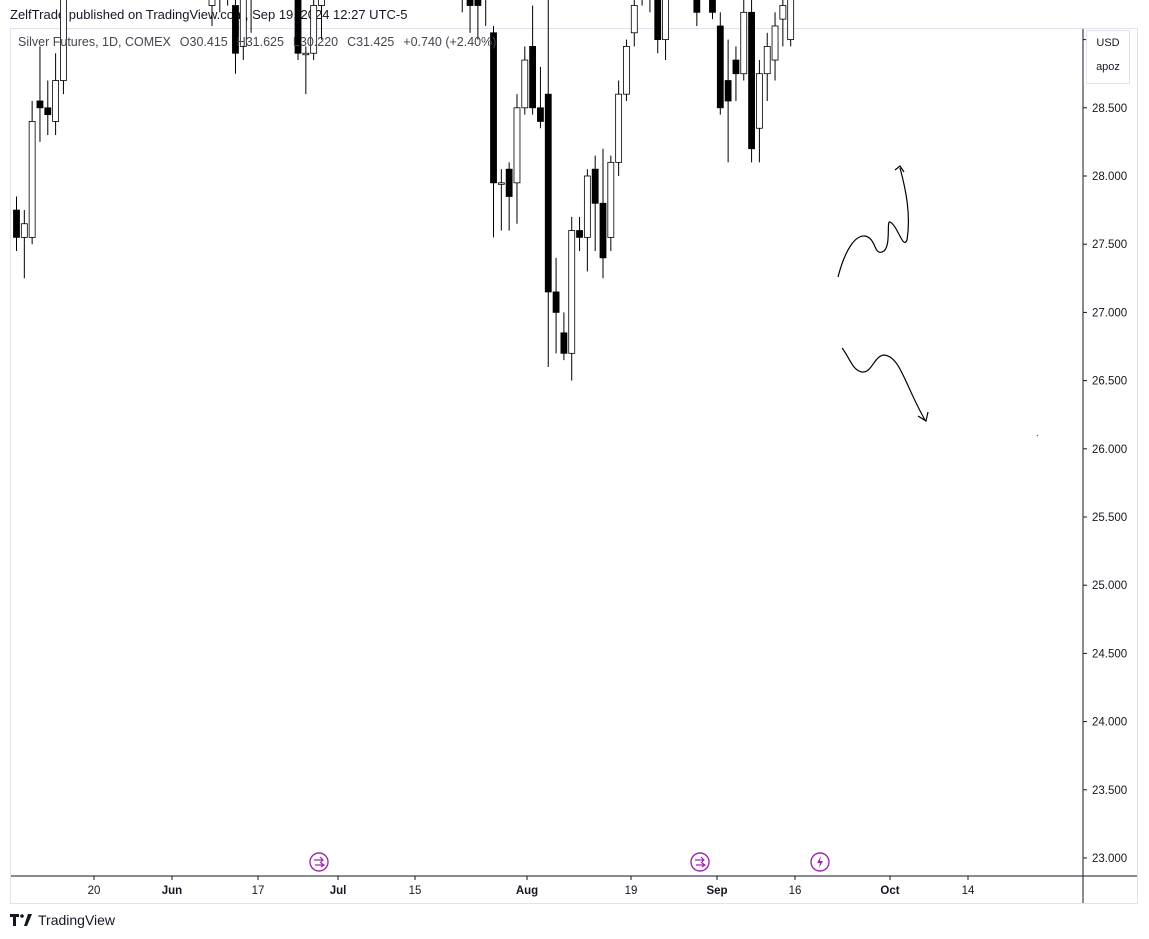  What do you see at coordinates (415, 891) in the screenshot?
I see `x-tick-label: 15` at bounding box center [415, 891].